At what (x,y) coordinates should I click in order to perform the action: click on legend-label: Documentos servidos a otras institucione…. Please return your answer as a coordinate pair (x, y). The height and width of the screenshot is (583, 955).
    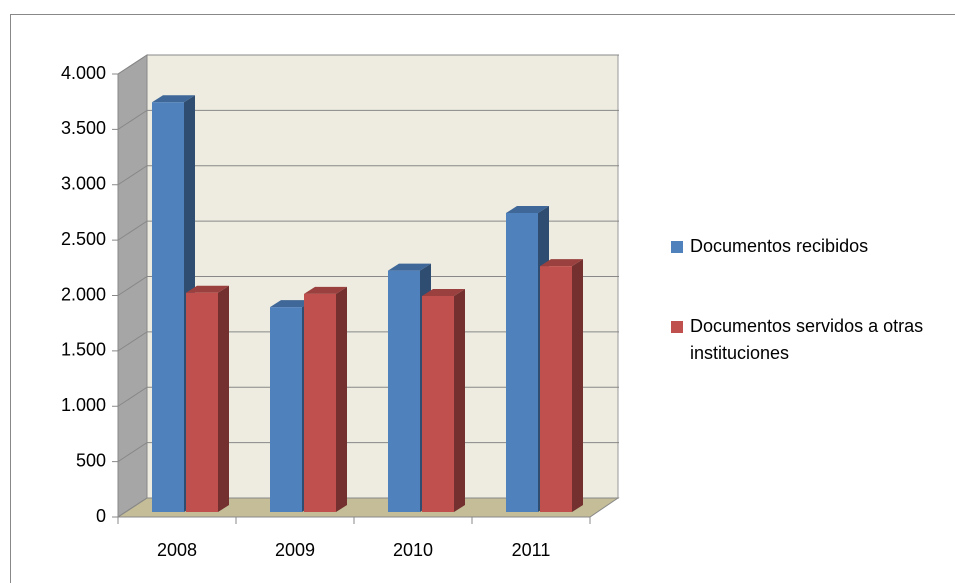
    Looking at the image, I should click on (807, 339).